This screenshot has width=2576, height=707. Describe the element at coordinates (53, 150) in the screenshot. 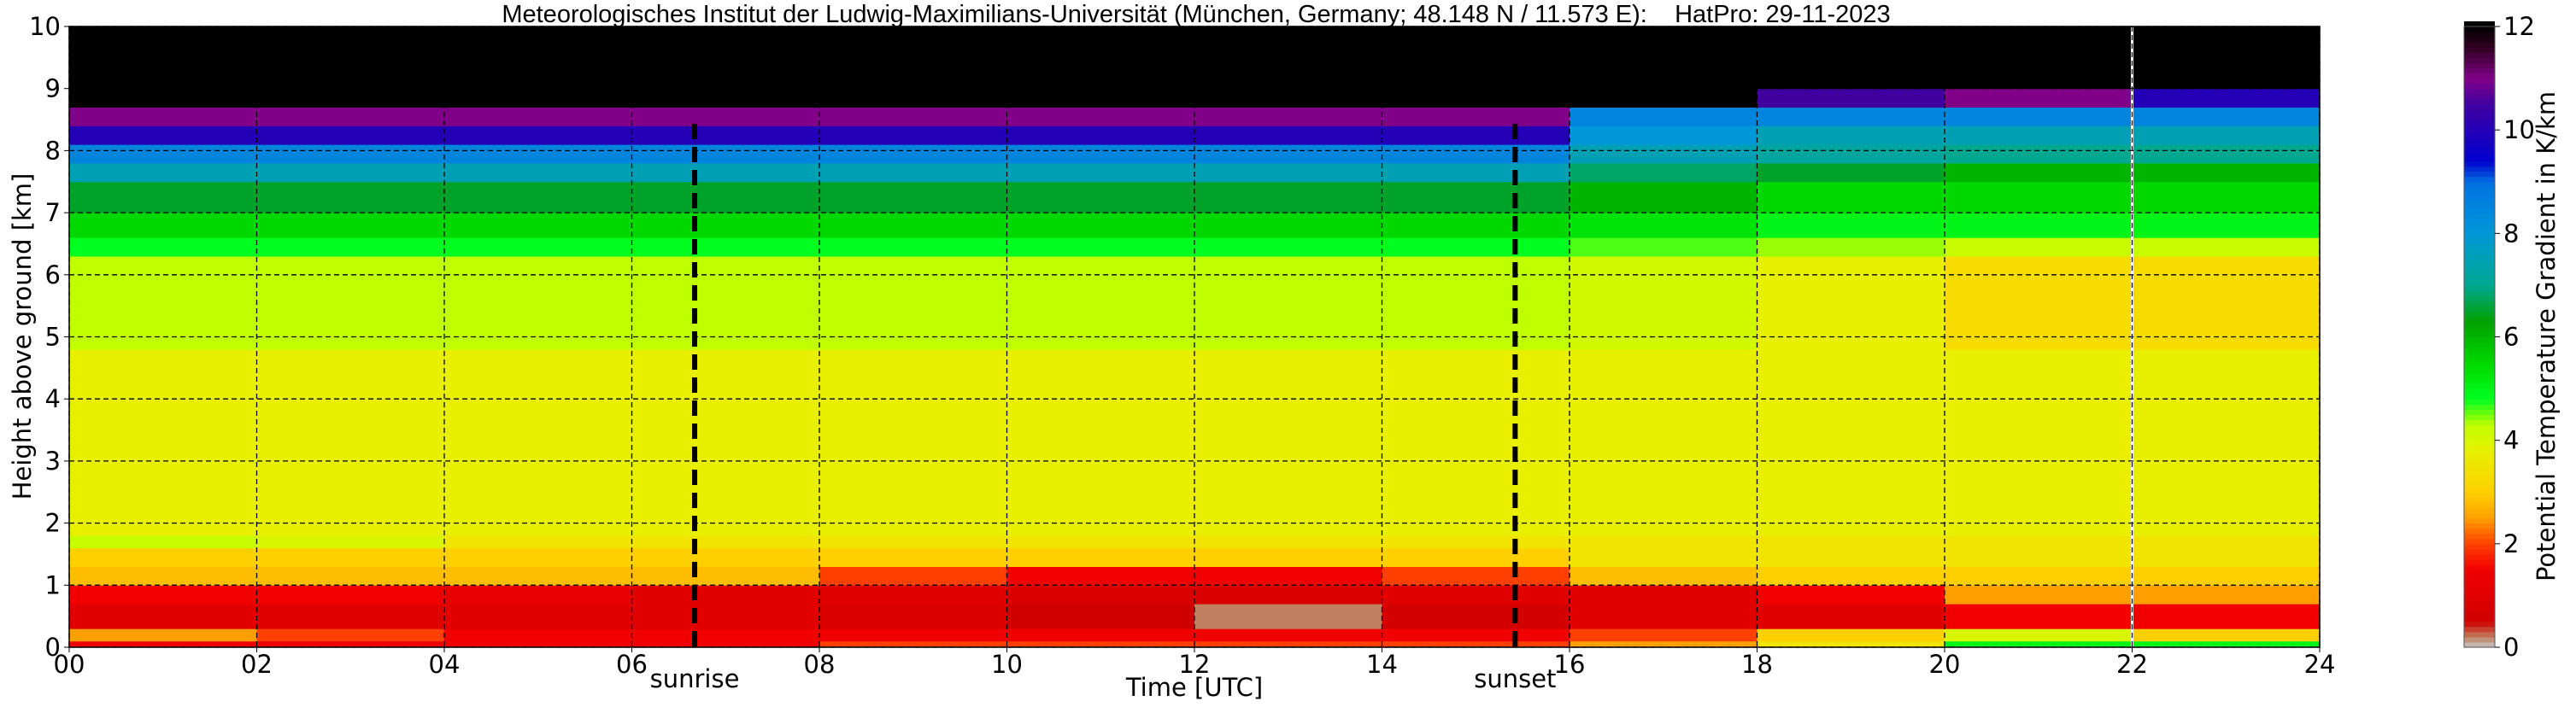

I see `y-tick-label: 8` at that location.